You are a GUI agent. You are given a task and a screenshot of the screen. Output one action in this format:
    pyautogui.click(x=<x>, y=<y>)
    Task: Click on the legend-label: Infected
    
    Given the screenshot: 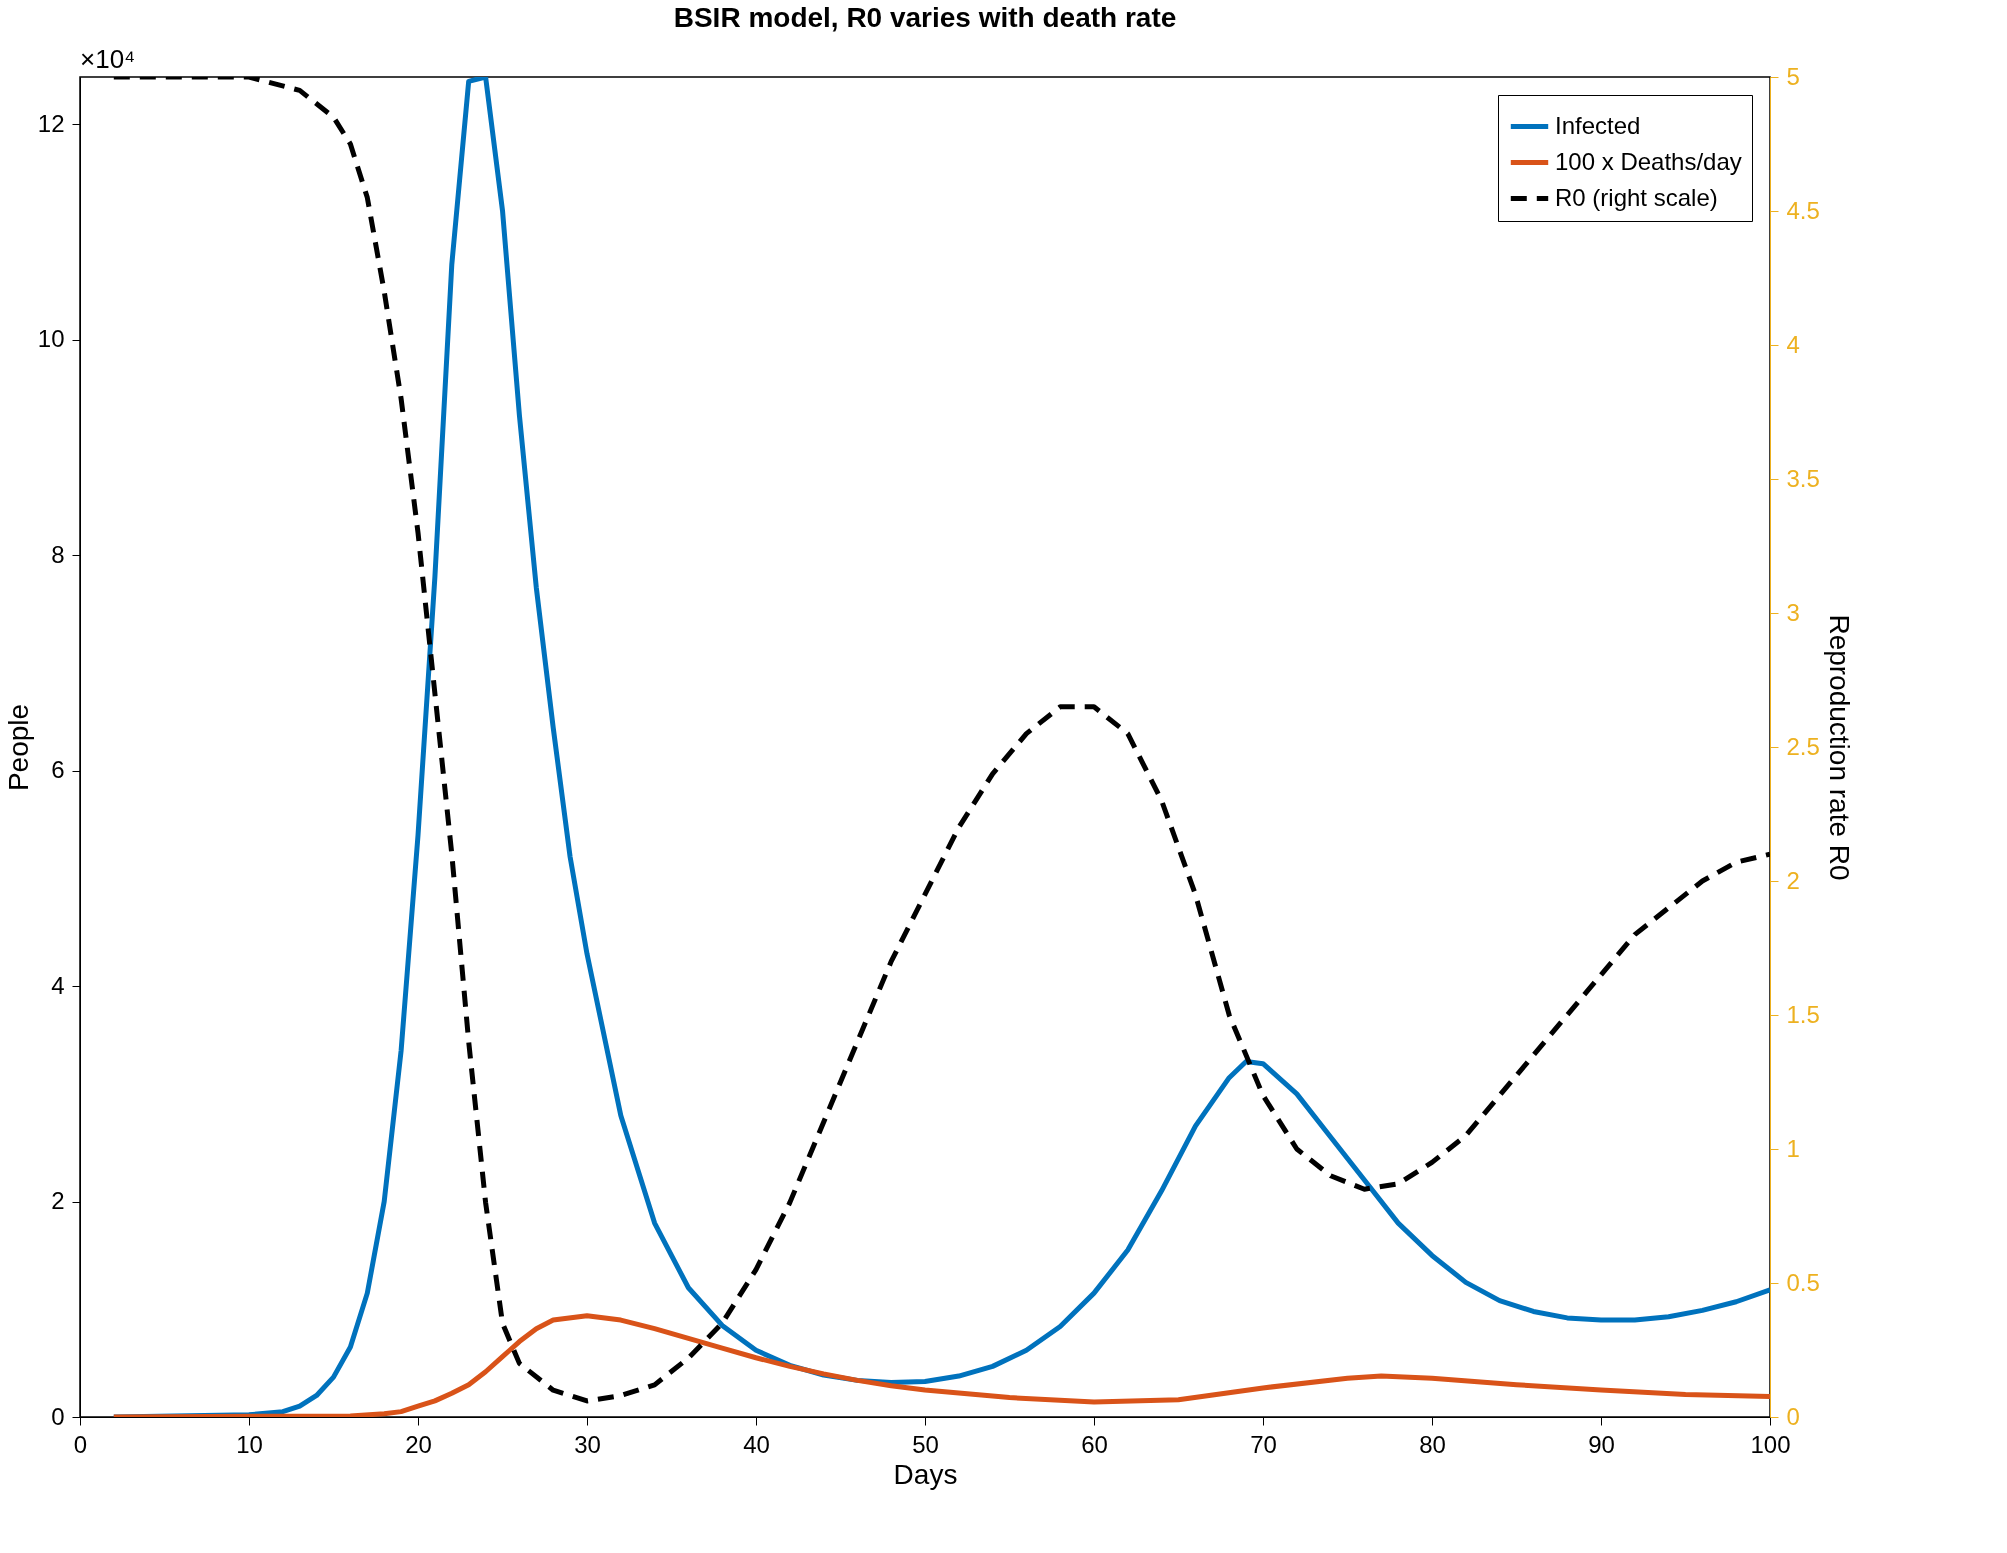 What is the action you would take?
    pyautogui.click(x=1598, y=125)
    